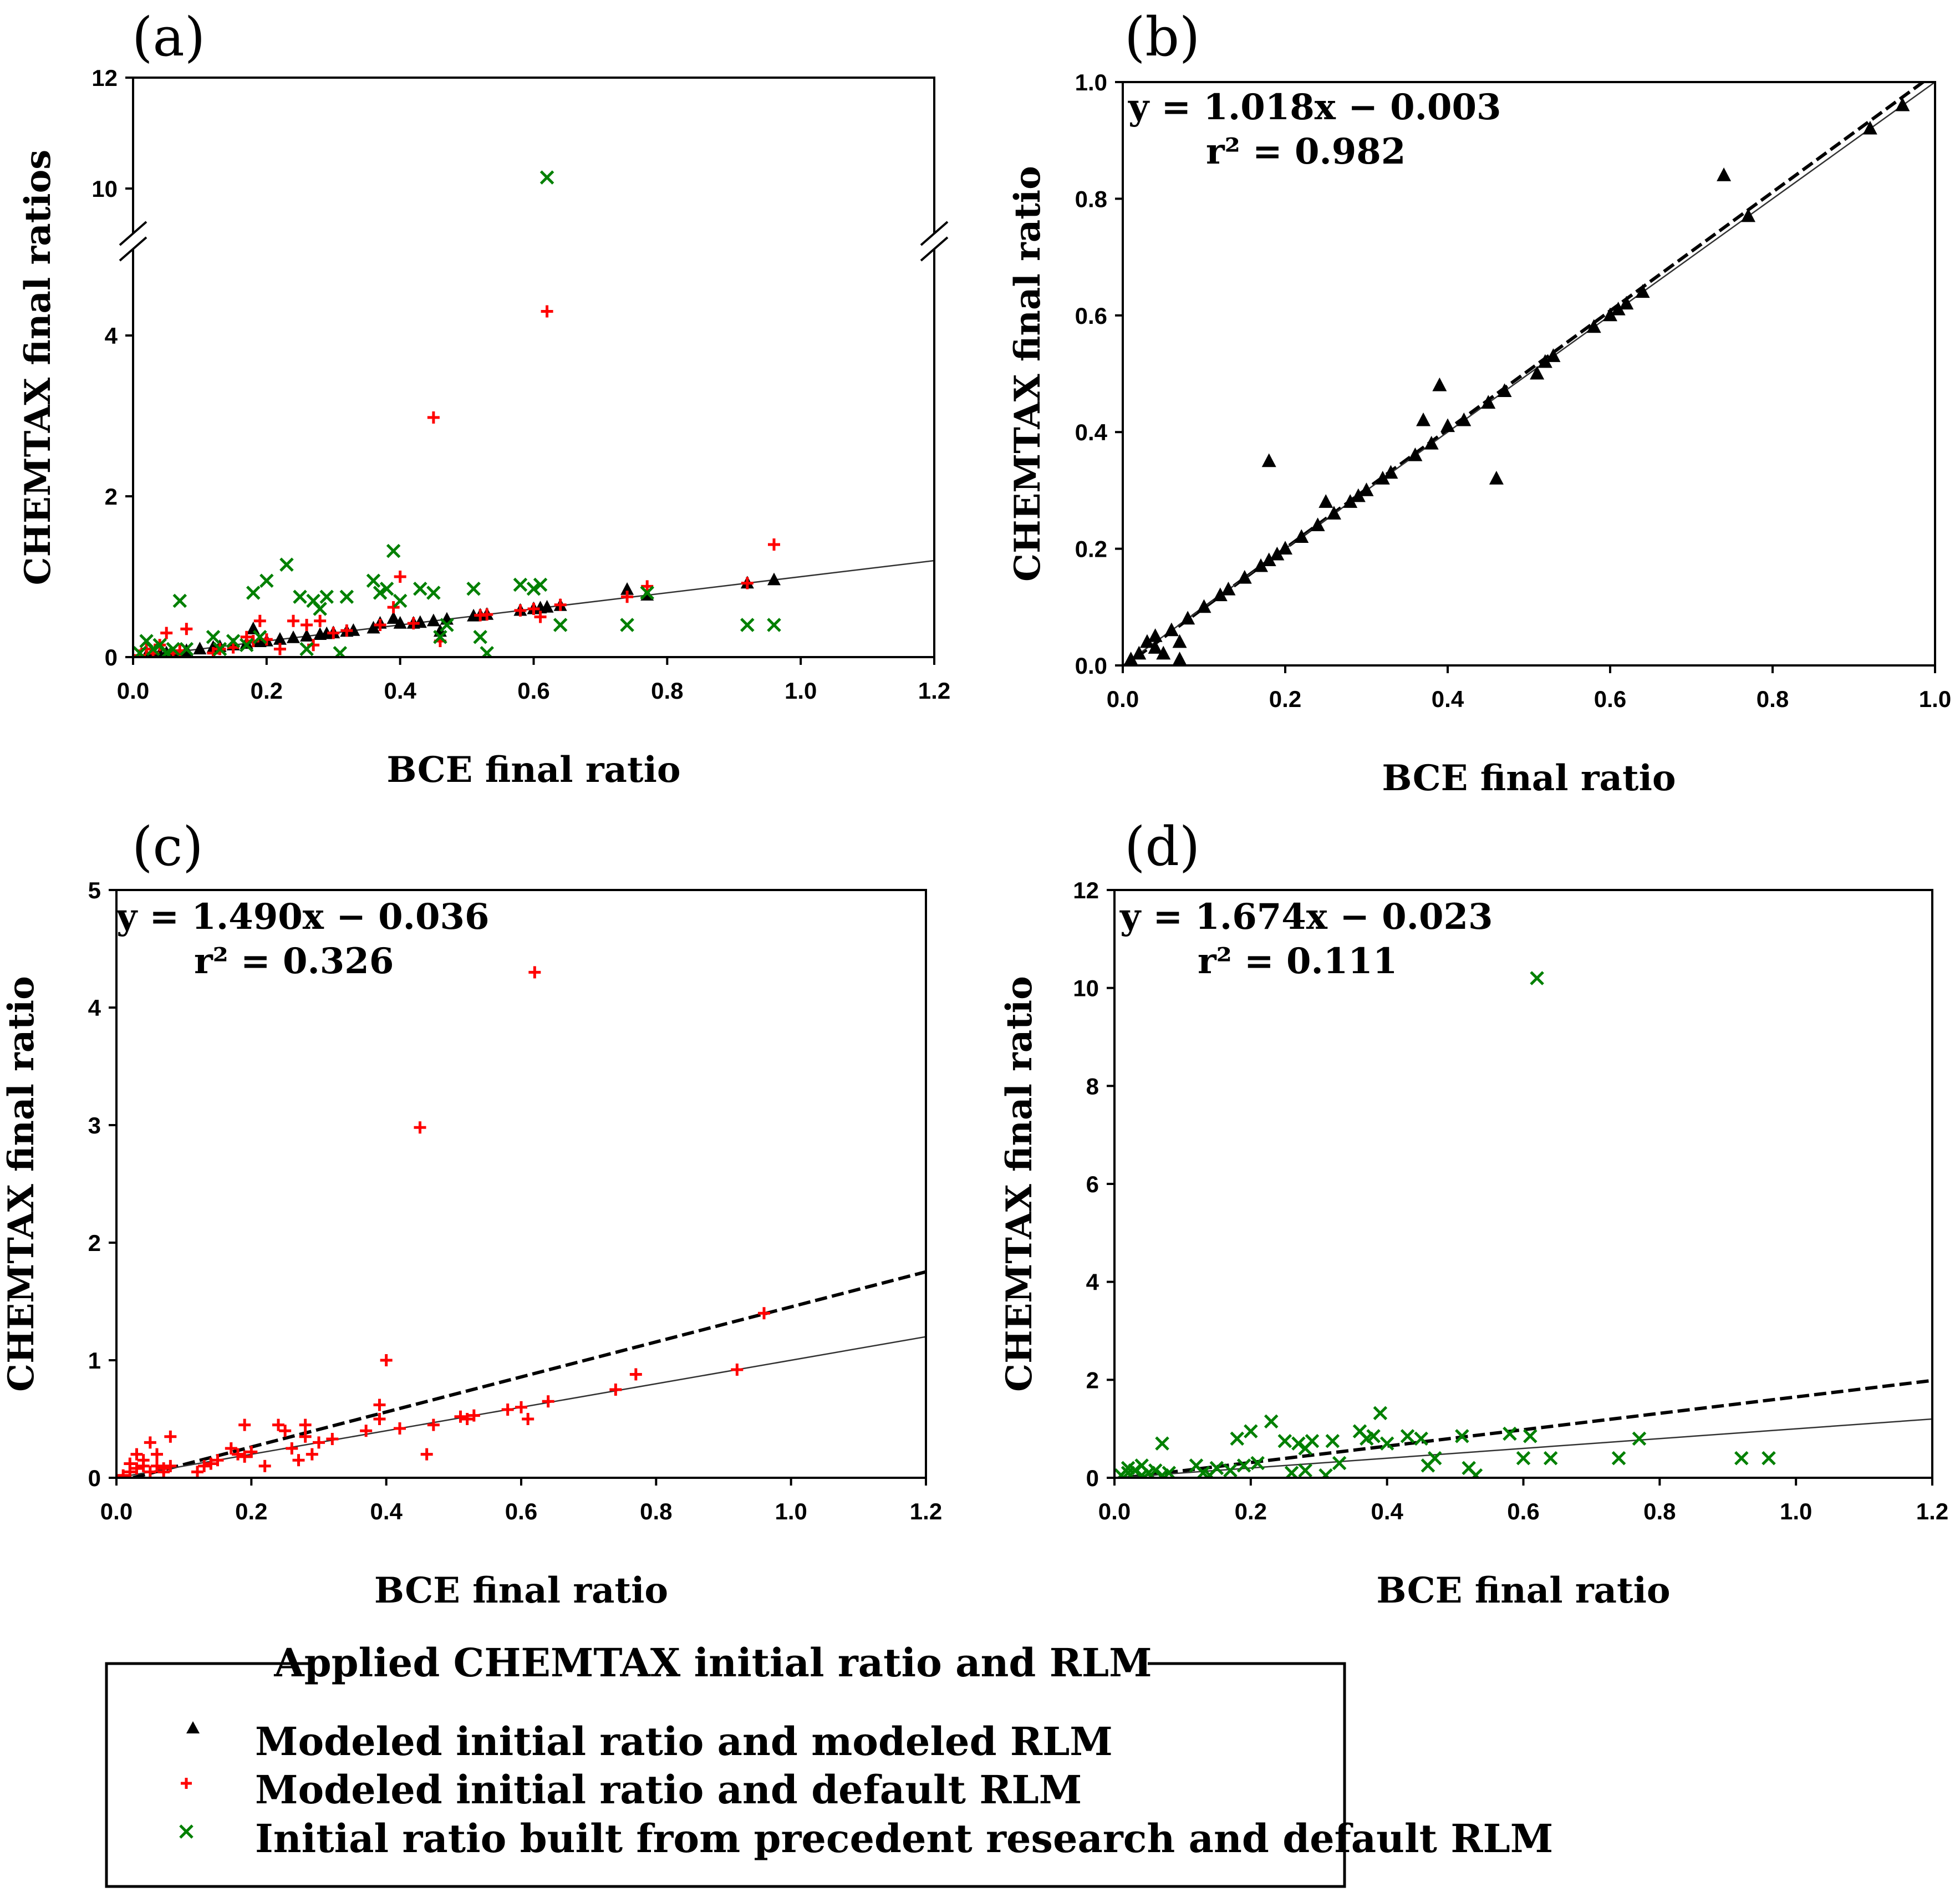  Describe the element at coordinates (1162, 37) in the screenshot. I see `panel-label: (b)` at that location.